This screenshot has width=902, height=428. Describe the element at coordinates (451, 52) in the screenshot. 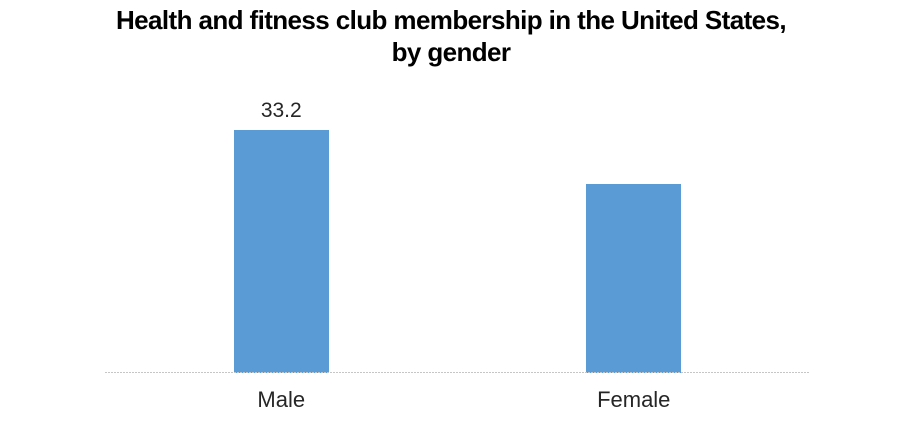

I see `chart-title-line-2: by gender` at that location.